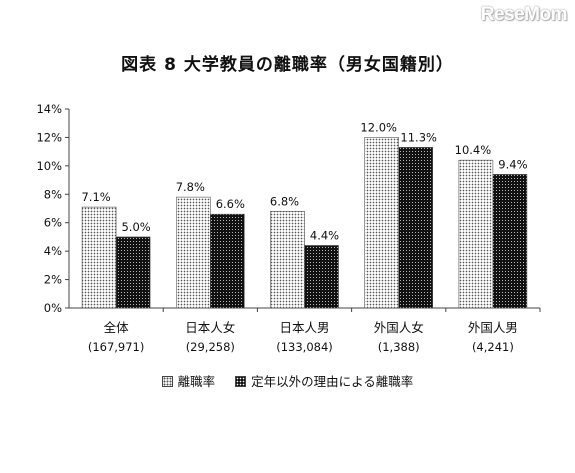 This screenshot has height=473, width=575. I want to click on legend-label-series-1: 離職率, so click(196, 381).